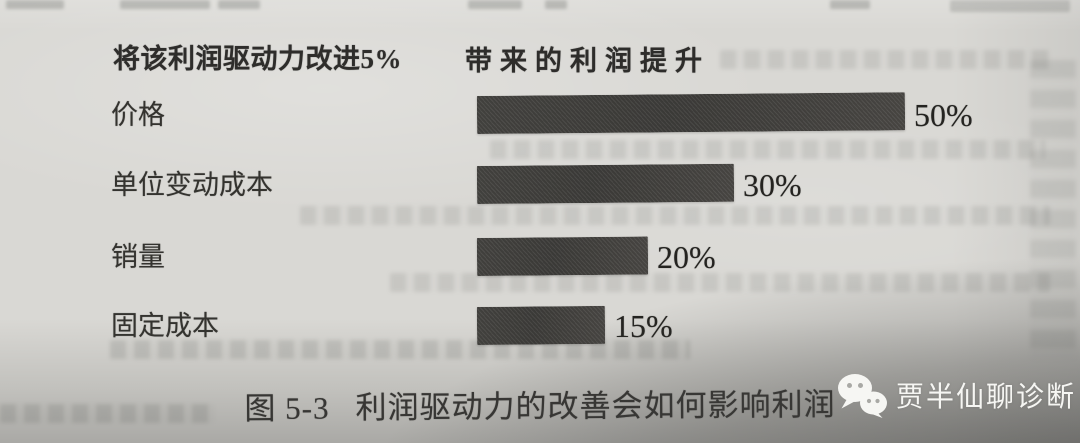 The height and width of the screenshot is (443, 1080). I want to click on bar-price, so click(691, 113).